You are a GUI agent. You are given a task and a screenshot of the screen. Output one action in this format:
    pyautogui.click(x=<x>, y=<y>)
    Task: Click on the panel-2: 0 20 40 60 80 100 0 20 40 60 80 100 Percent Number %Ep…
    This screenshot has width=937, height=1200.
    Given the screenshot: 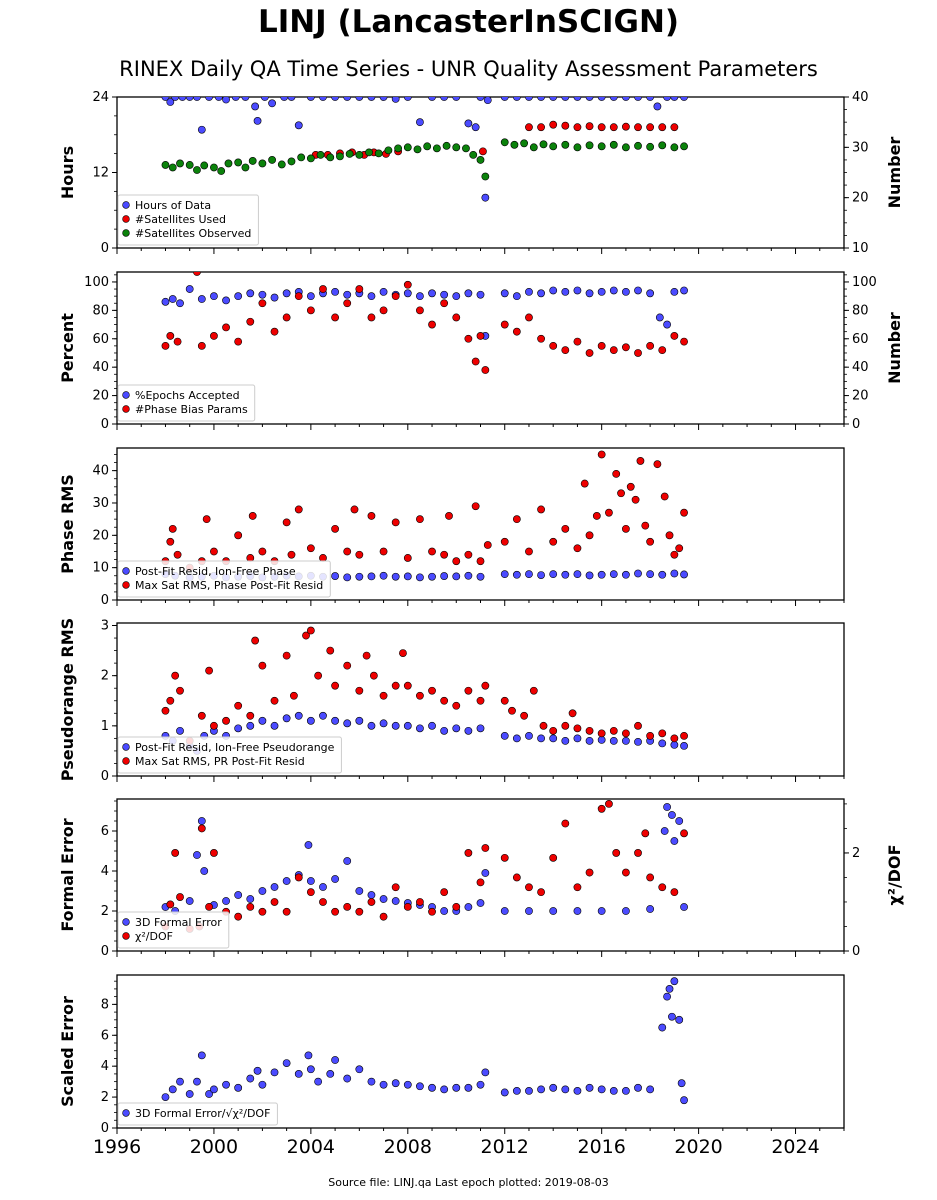 What is the action you would take?
    pyautogui.click(x=481, y=351)
    